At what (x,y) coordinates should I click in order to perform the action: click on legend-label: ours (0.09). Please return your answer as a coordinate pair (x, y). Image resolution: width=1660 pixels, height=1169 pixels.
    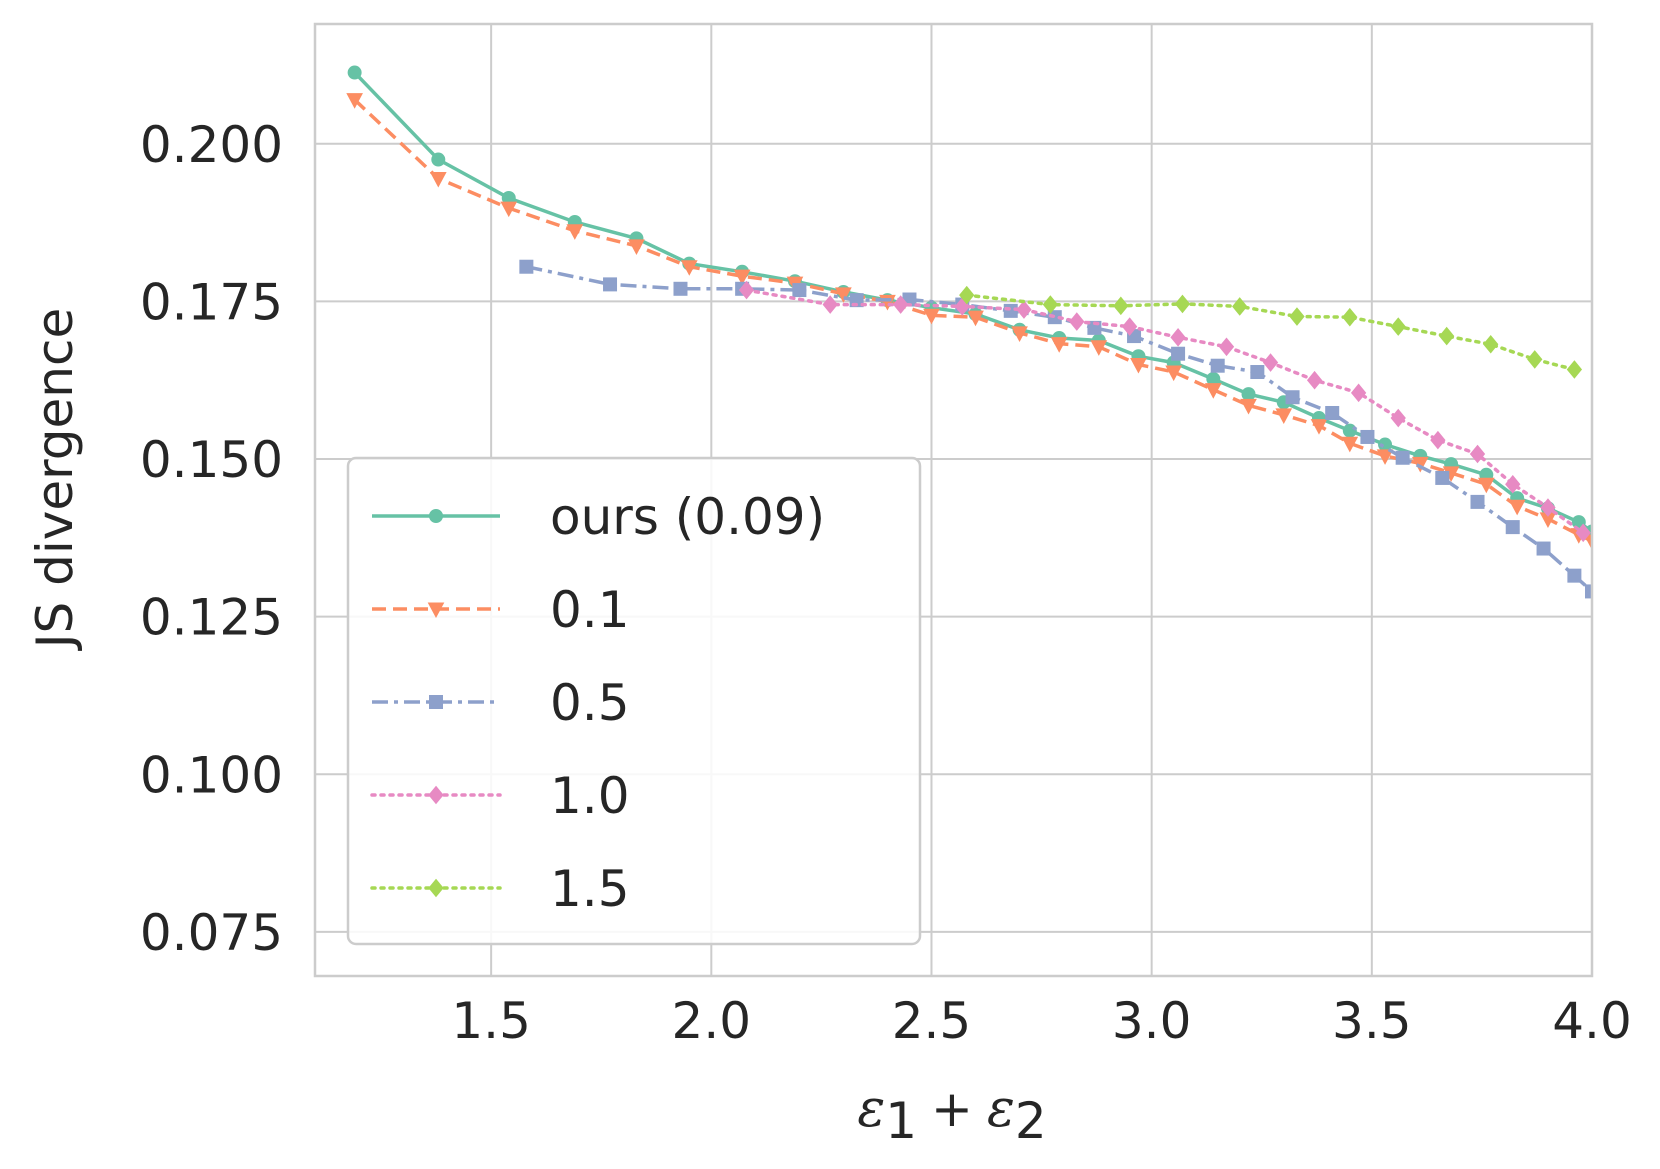
    Looking at the image, I should click on (687, 517).